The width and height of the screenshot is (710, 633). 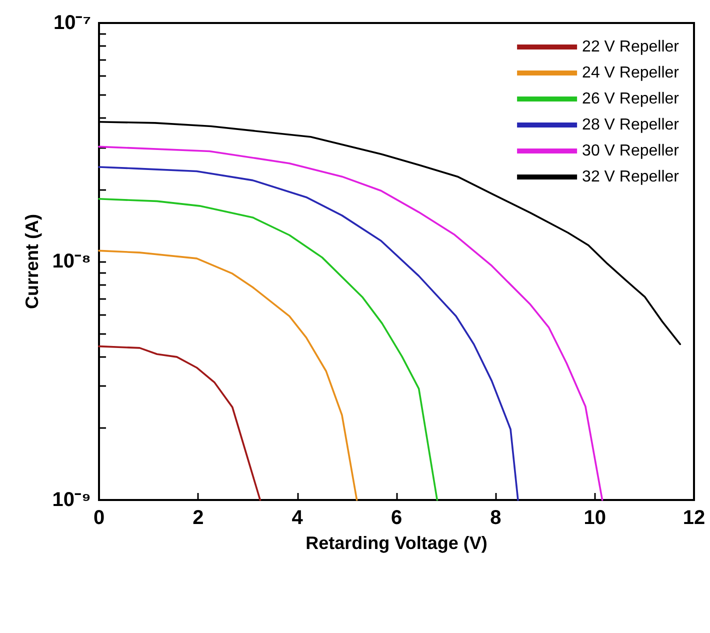 I want to click on x-tick-label: 4, so click(x=298, y=518).